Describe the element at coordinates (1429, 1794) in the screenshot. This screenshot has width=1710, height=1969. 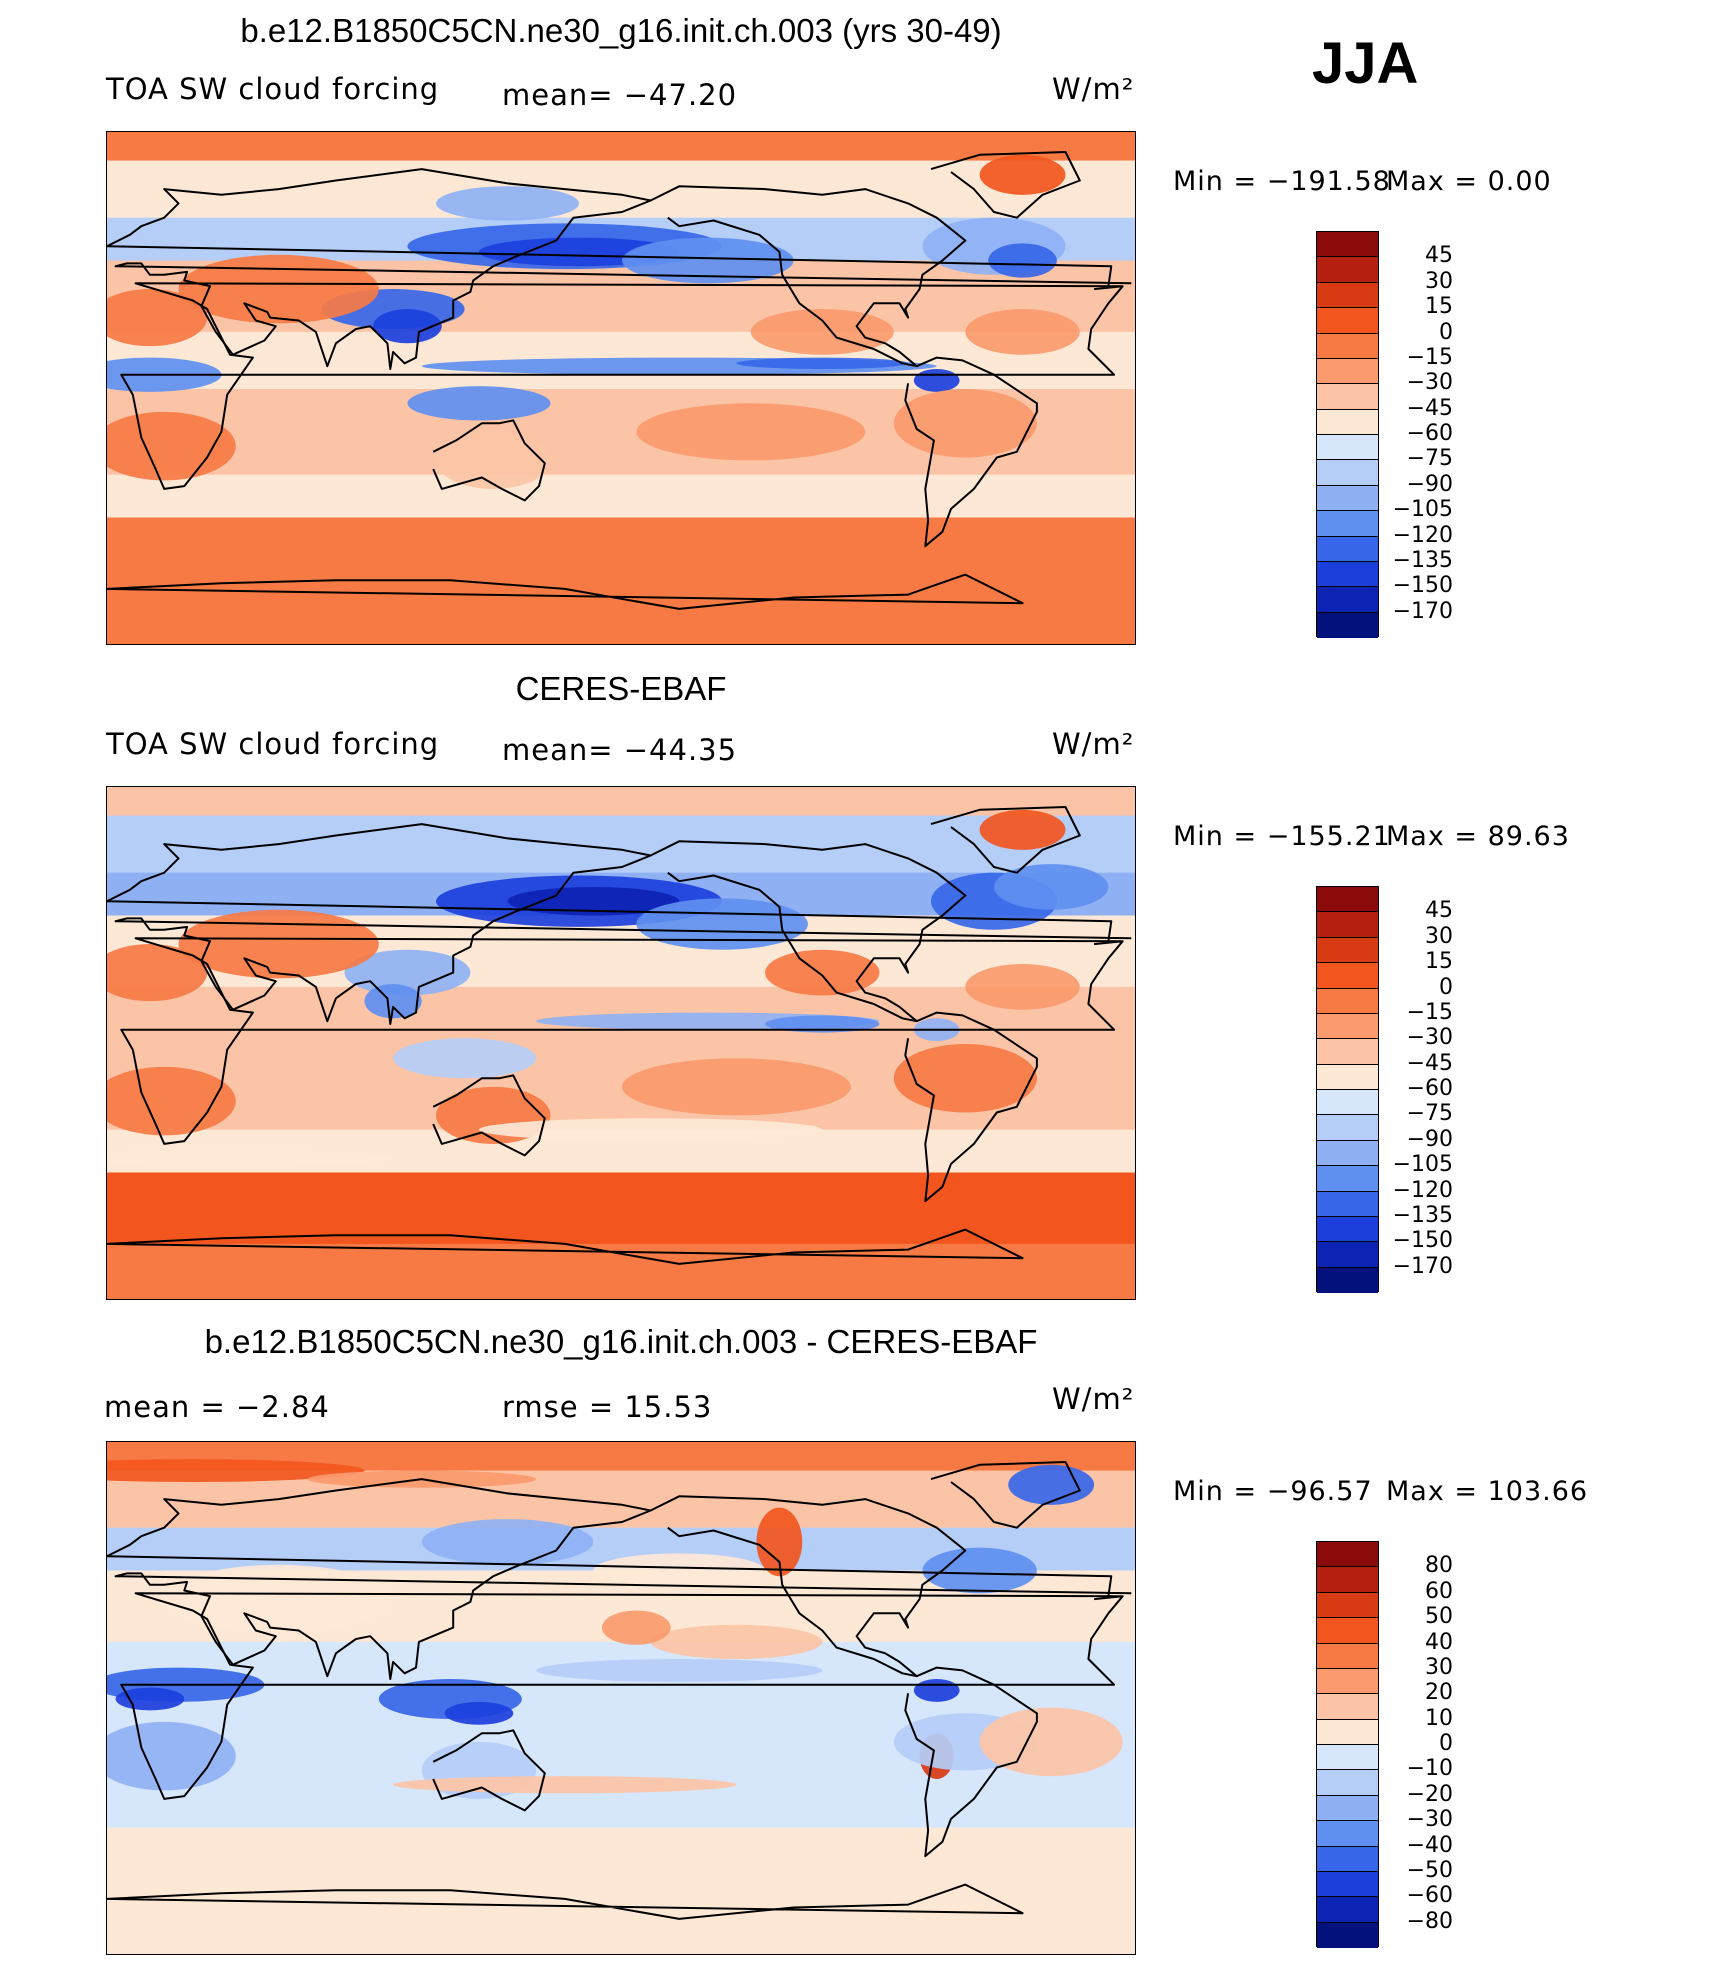
I see `colorbar-tick-label: −20` at that location.